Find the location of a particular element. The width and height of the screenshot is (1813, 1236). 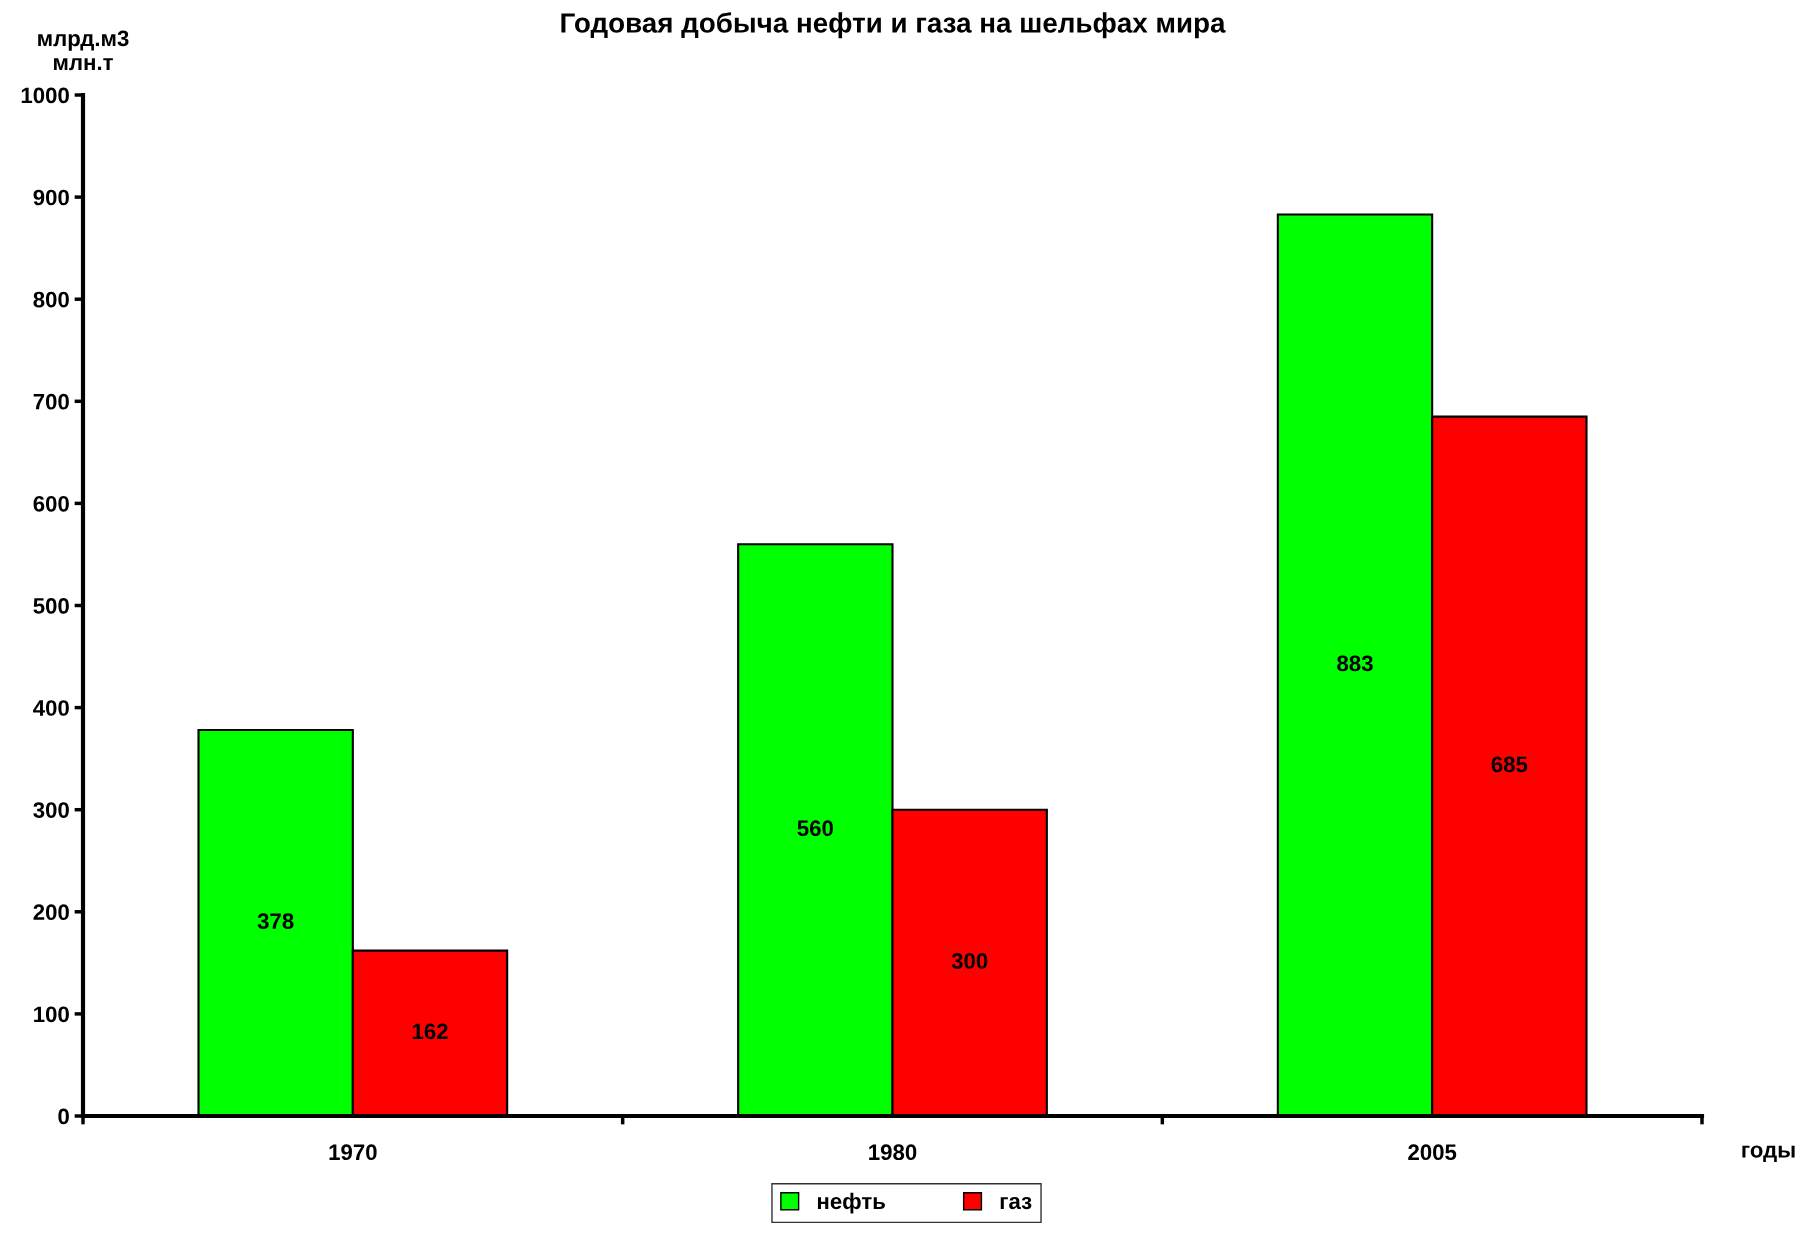

legend-label: нефть is located at coordinates (851, 1203).